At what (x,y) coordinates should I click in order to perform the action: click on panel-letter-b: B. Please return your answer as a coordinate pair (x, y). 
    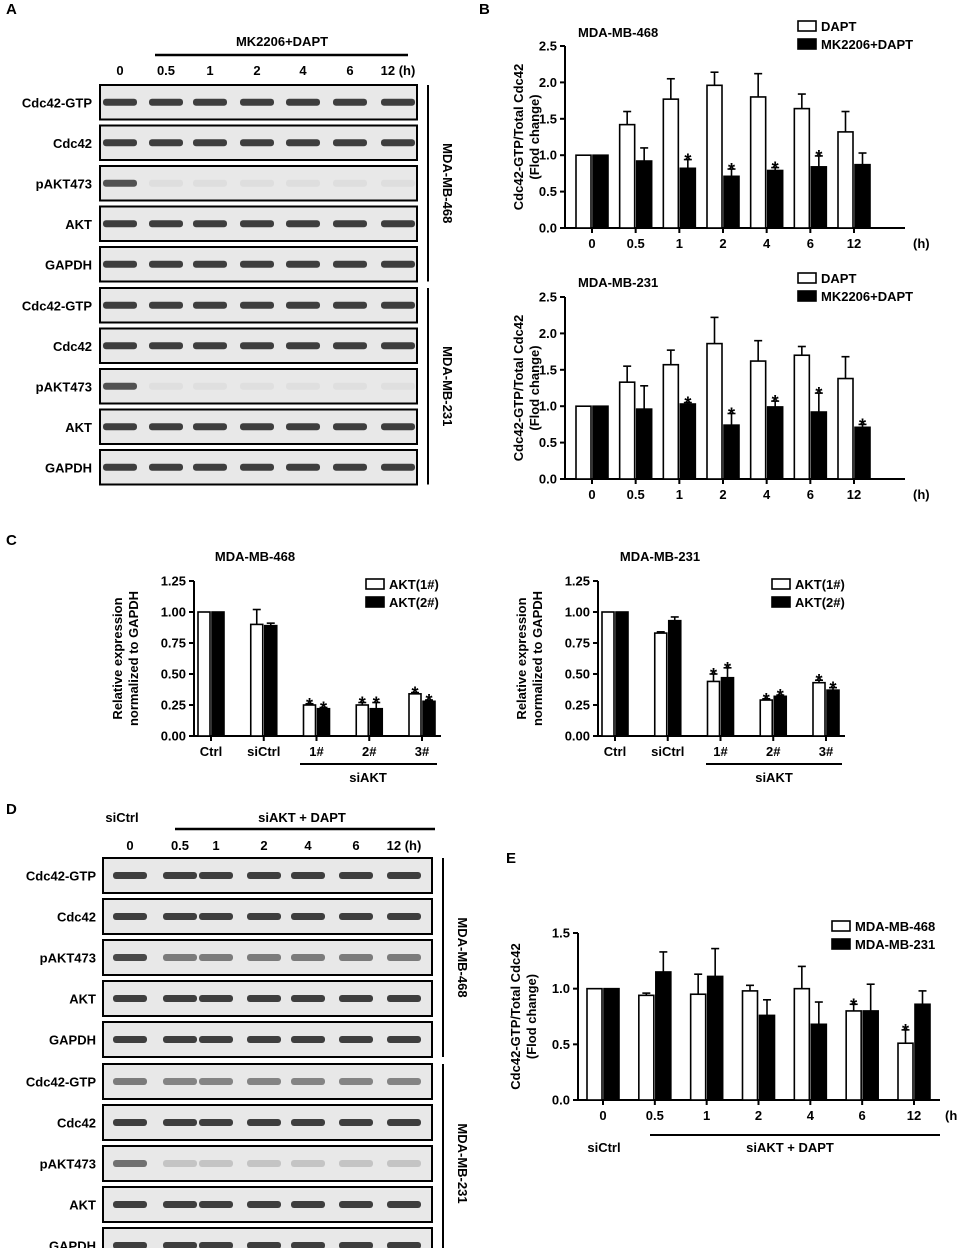
    Looking at the image, I should click on (484, 9).